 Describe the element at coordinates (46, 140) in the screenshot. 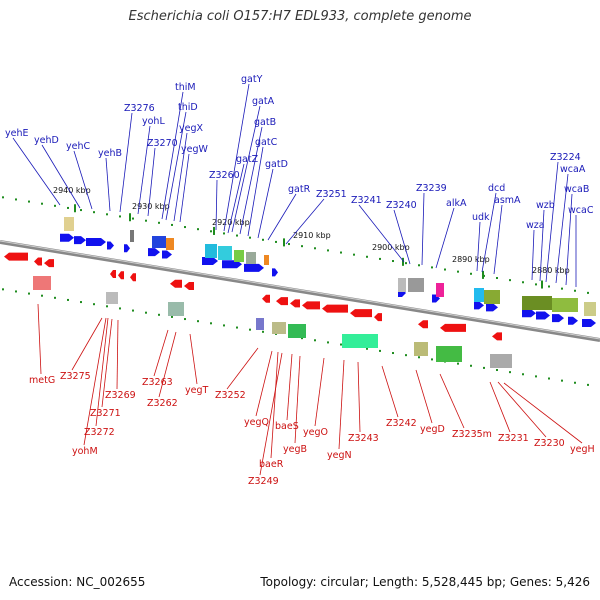

I see `gene-label: yehD` at that location.